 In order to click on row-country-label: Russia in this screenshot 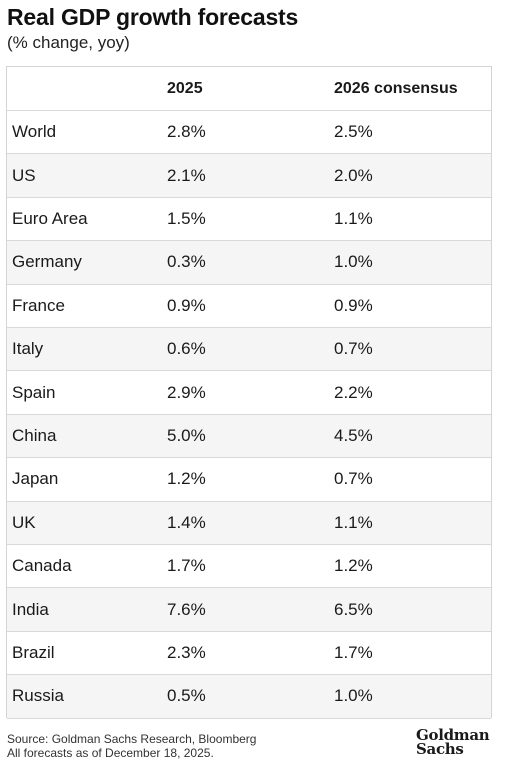, I will do `click(38, 696)`.